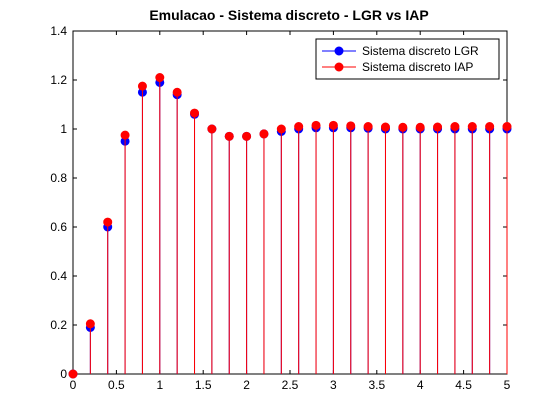  Describe the element at coordinates (203, 385) in the screenshot. I see `x-tick-label: 1.5` at that location.